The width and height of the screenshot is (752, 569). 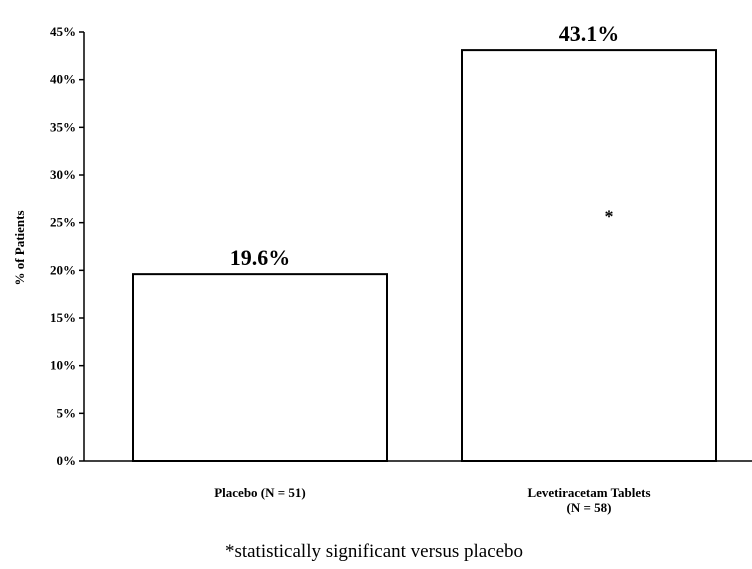 I want to click on x-category-label: (N = 58), so click(x=589, y=507).